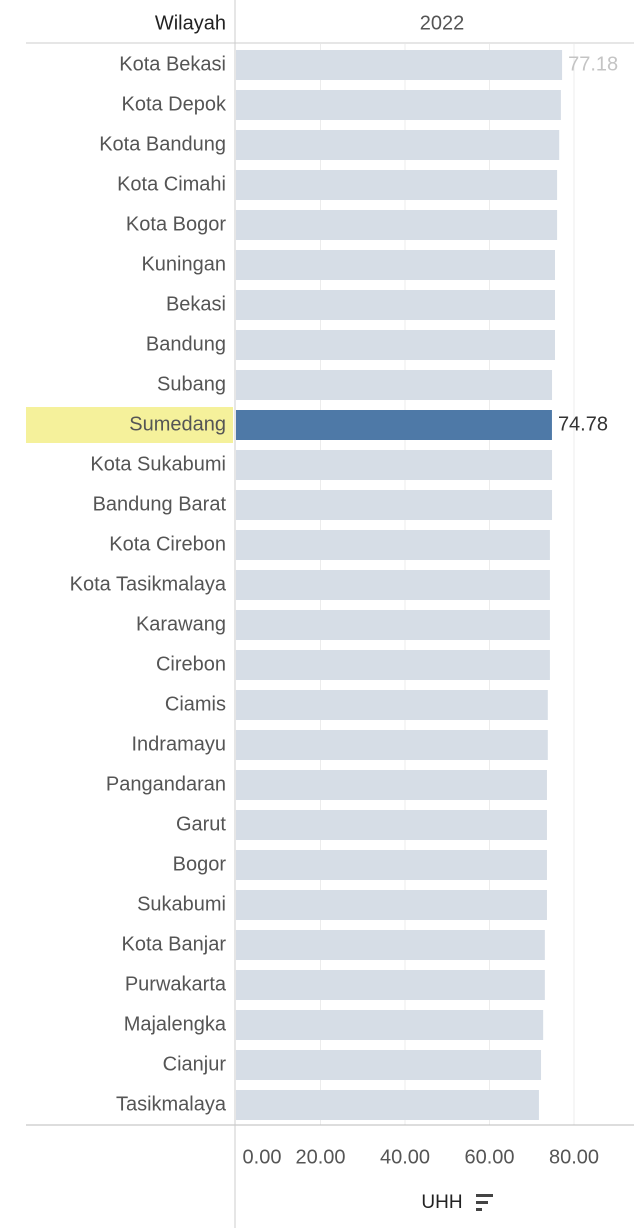 The width and height of the screenshot is (634, 1228). What do you see at coordinates (484, 1202) in the screenshot?
I see `sort-icon` at bounding box center [484, 1202].